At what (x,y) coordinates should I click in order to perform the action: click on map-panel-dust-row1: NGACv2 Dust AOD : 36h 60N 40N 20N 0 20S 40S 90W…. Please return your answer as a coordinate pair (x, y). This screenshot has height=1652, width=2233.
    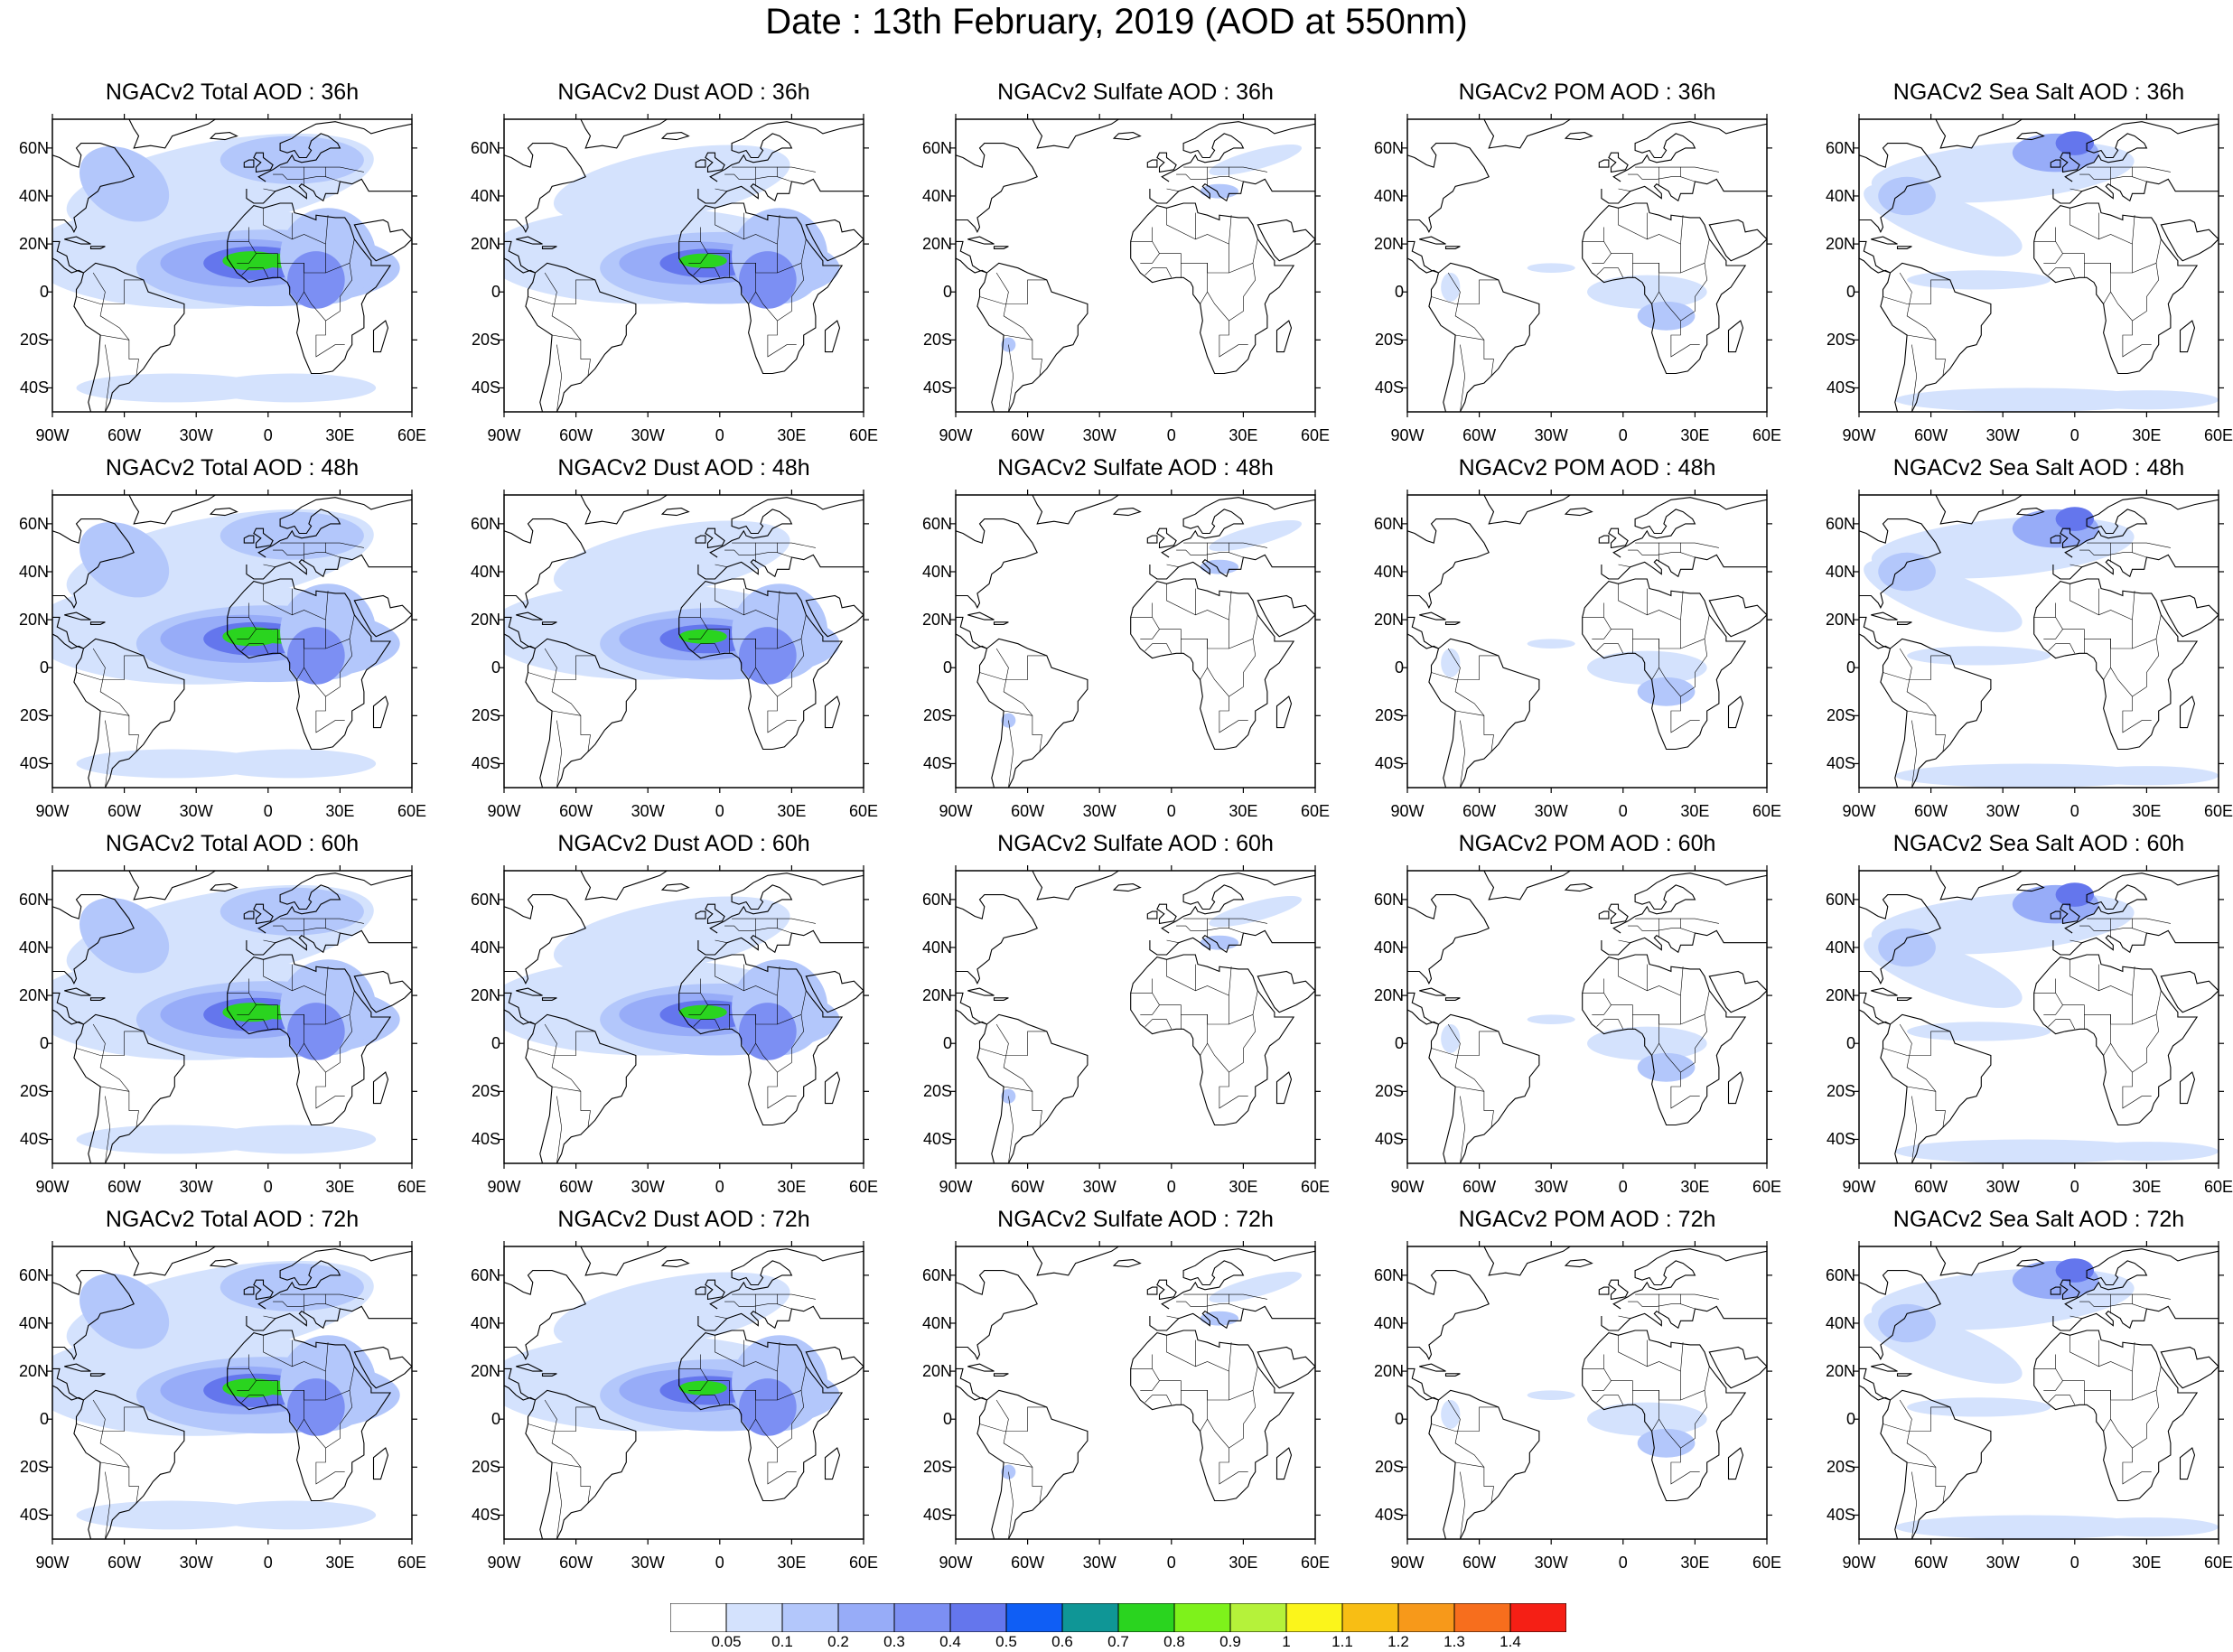
    Looking at the image, I should click on (677, 221).